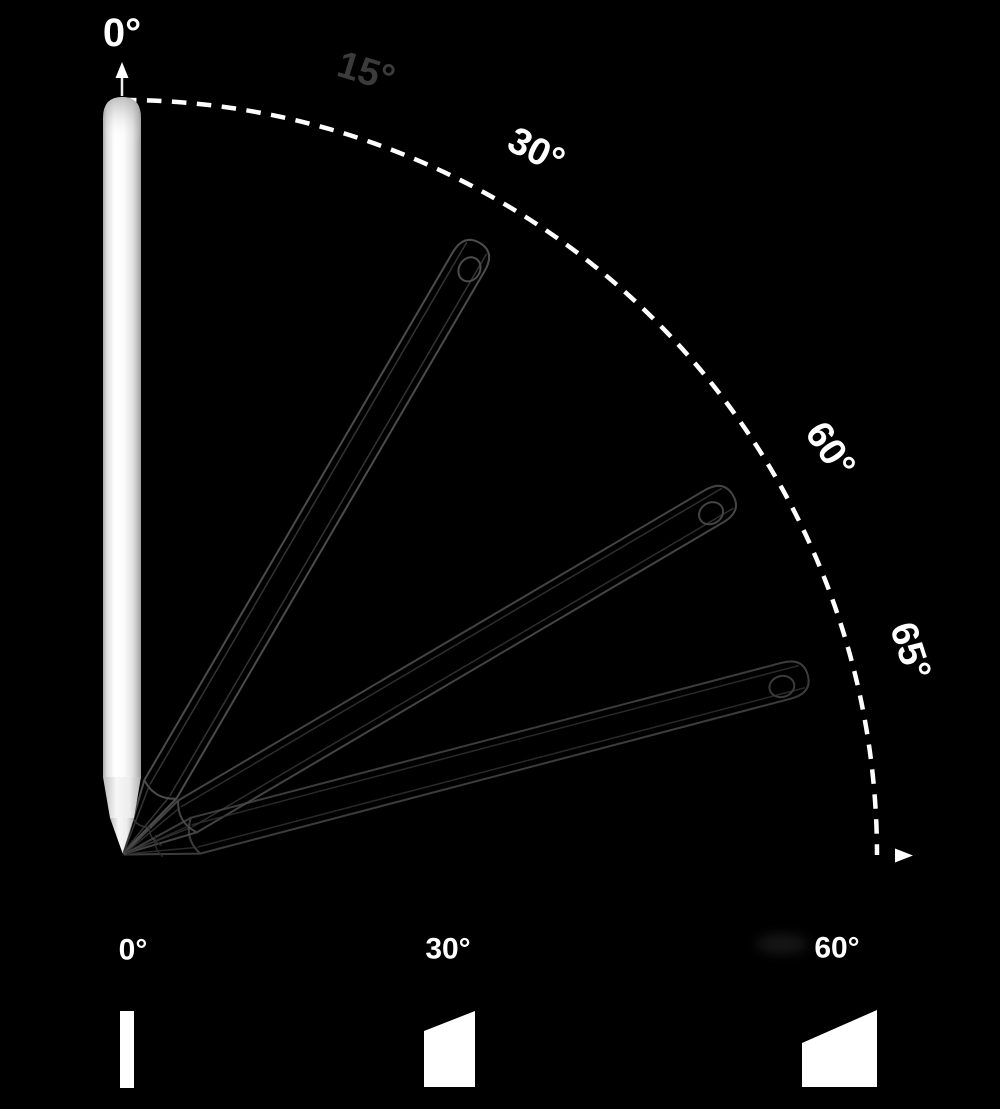 Image resolution: width=1000 pixels, height=1109 pixels. I want to click on up-arrow-icon, so click(122, 70).